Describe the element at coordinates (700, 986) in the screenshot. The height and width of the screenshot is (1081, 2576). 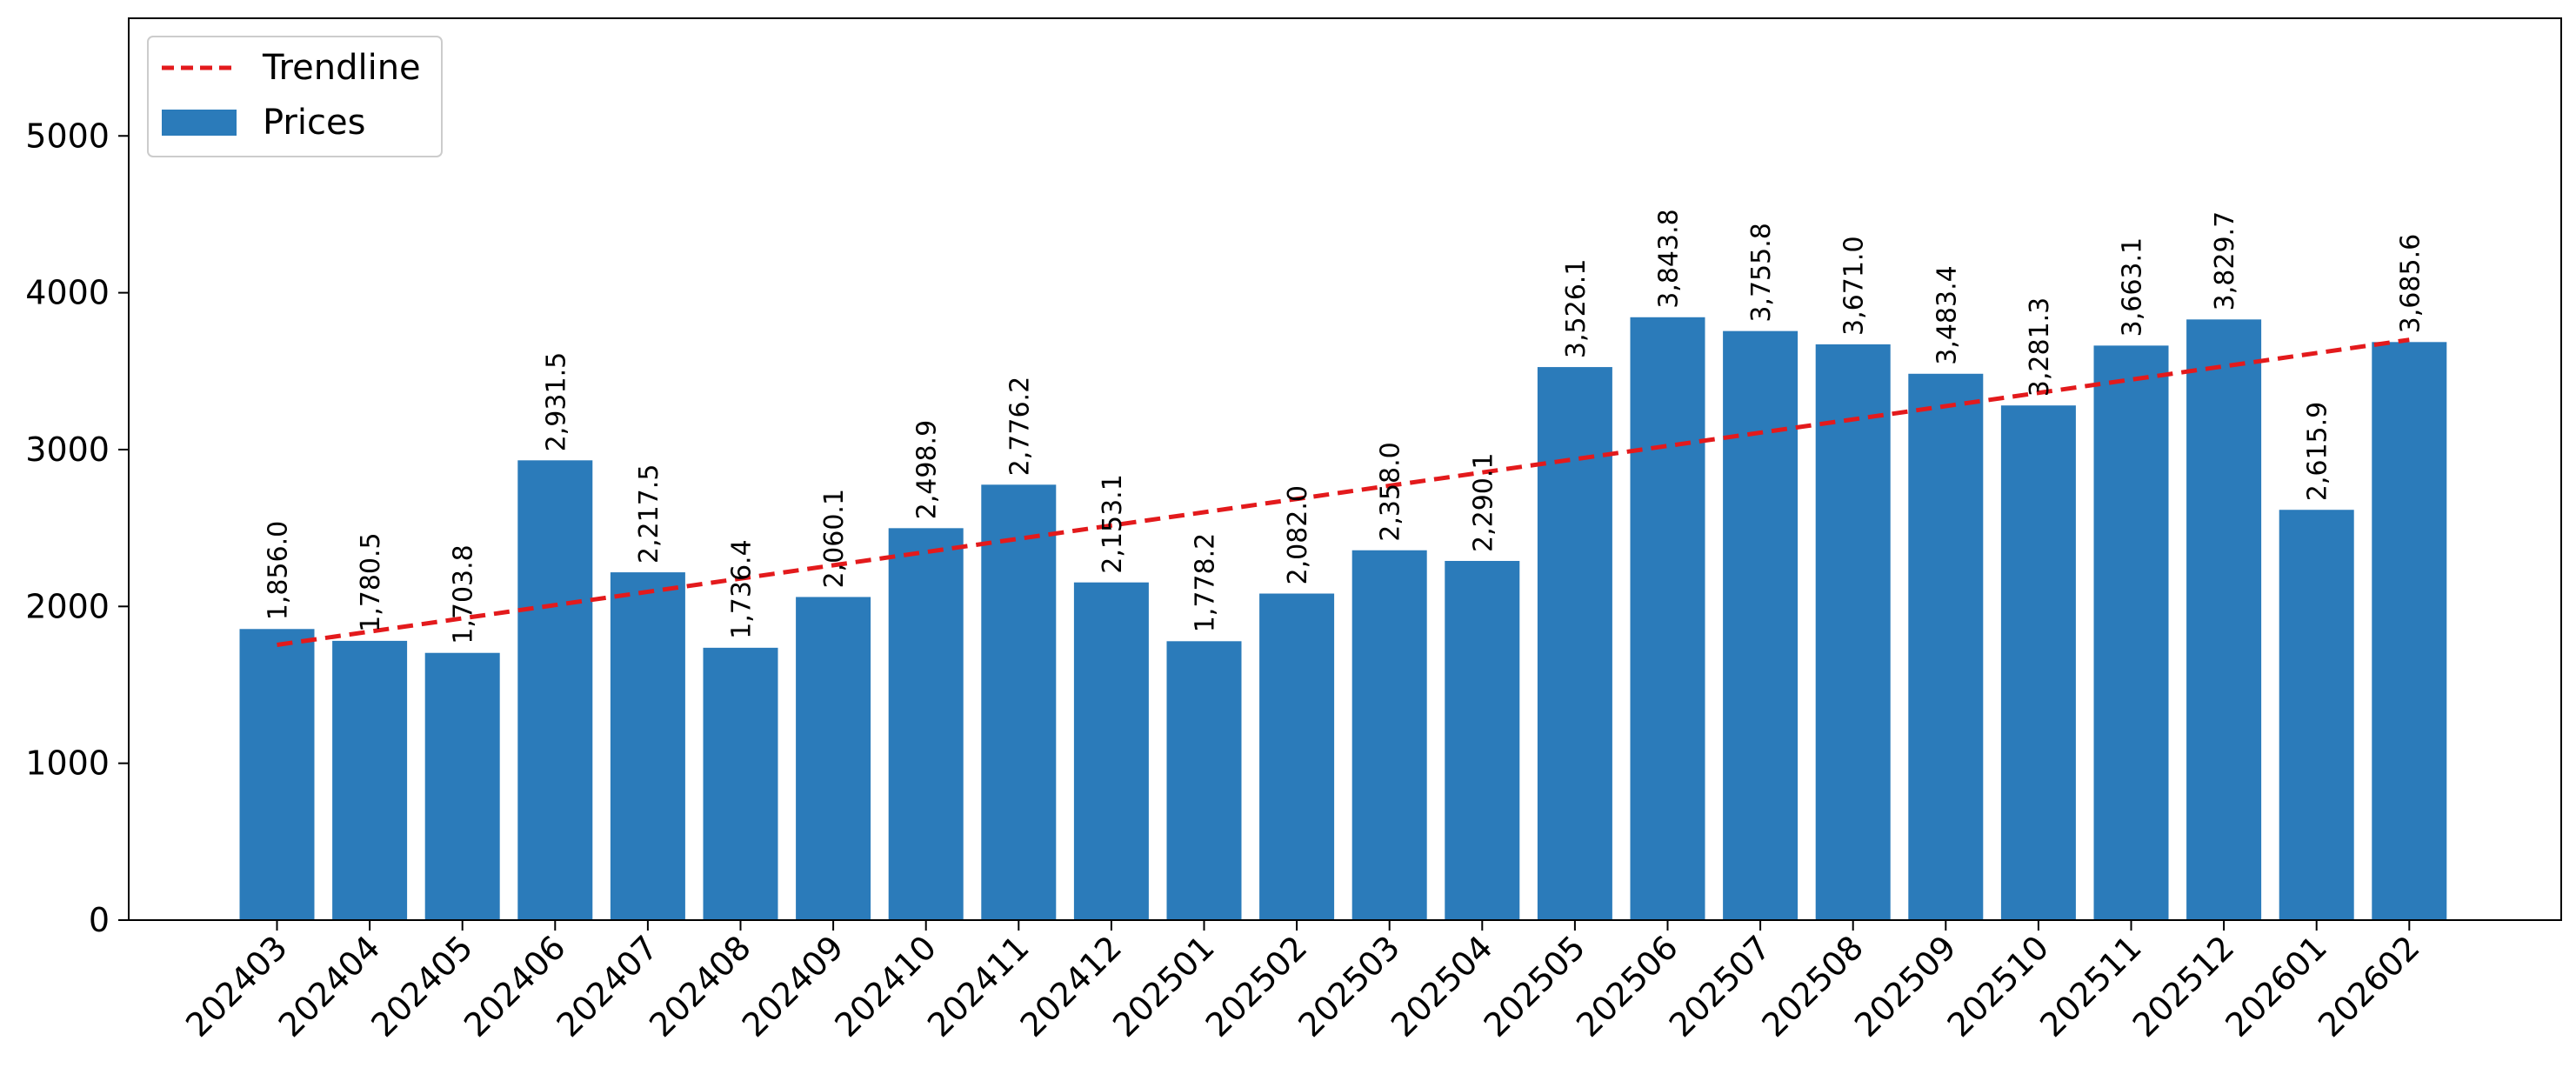
I see `x-tick-label: 202408` at that location.